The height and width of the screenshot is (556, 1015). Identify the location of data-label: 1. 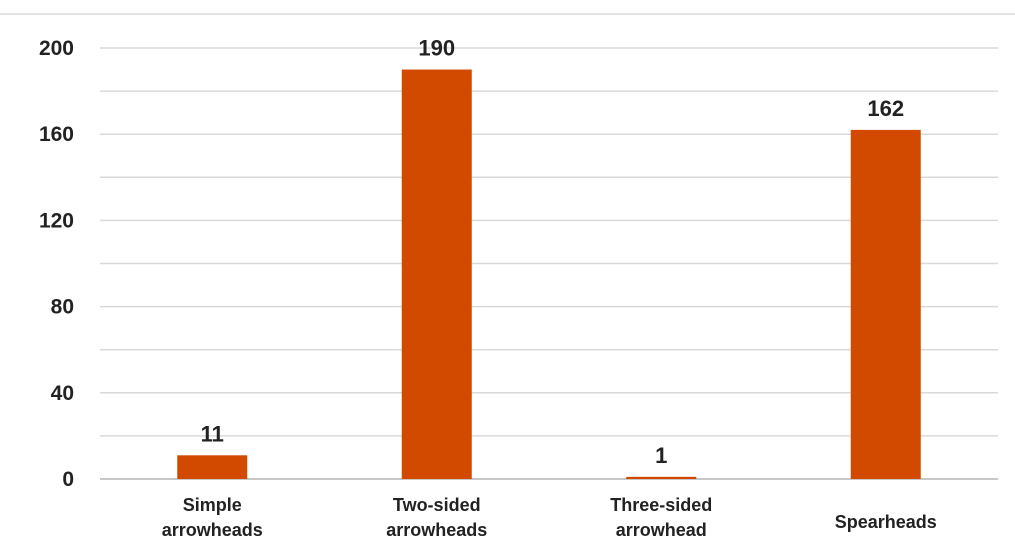
(661, 455).